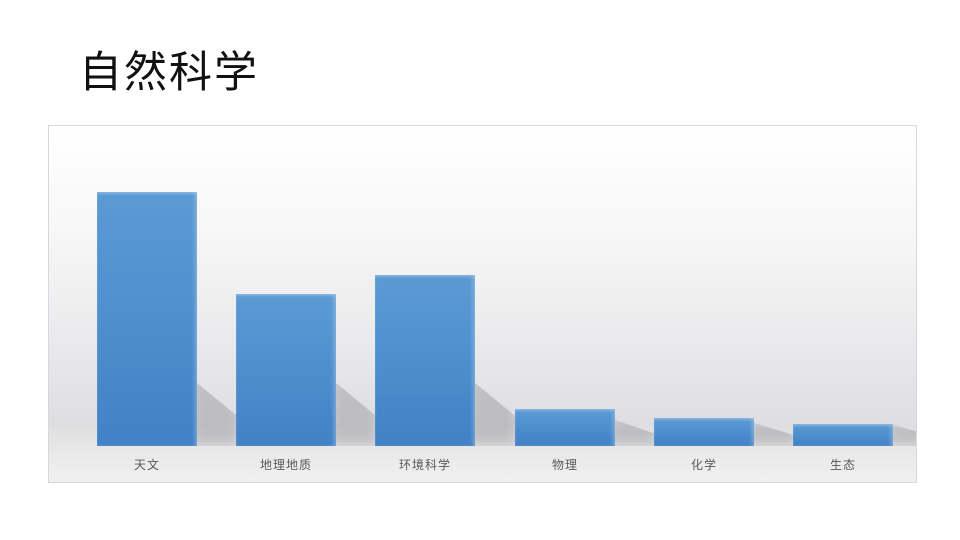 This screenshot has height=540, width=960. Describe the element at coordinates (146, 465) in the screenshot. I see `category-label: 天文` at that location.